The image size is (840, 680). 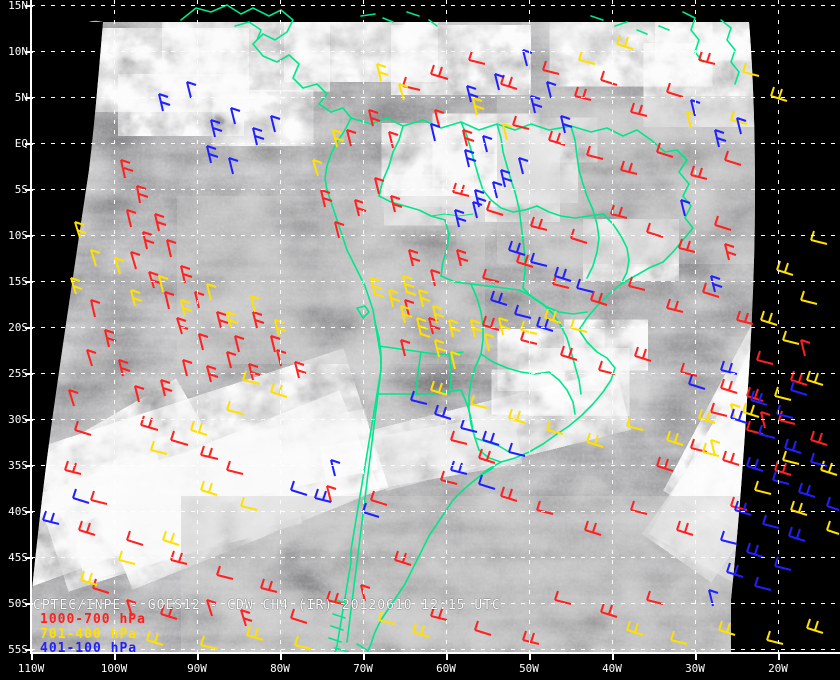 What do you see at coordinates (18, 235) in the screenshot?
I see `y-tick-label-10S: 10S` at bounding box center [18, 235].